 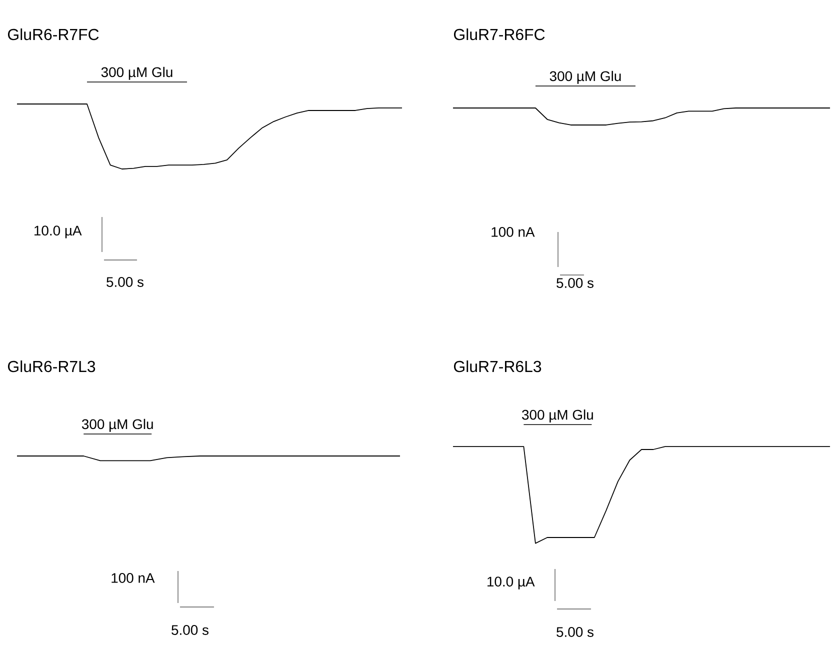 I want to click on chart-title: GluR6-R7FC, so click(x=53, y=34).